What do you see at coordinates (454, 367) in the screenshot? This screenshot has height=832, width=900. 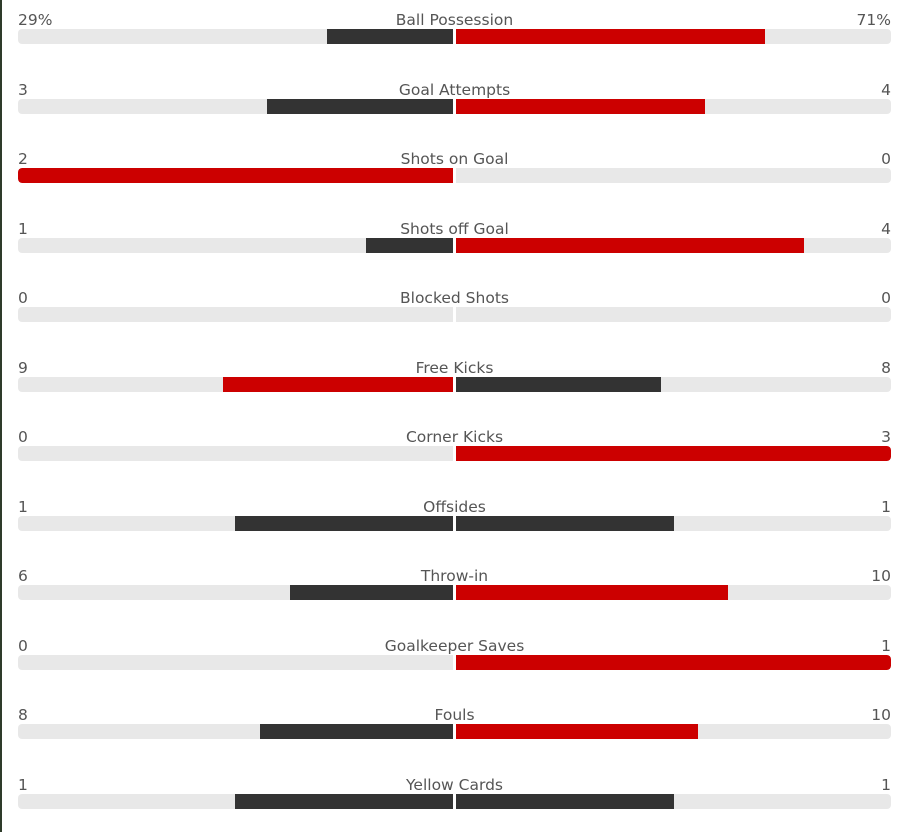 I see `stat-name: Free Kicks` at bounding box center [454, 367].